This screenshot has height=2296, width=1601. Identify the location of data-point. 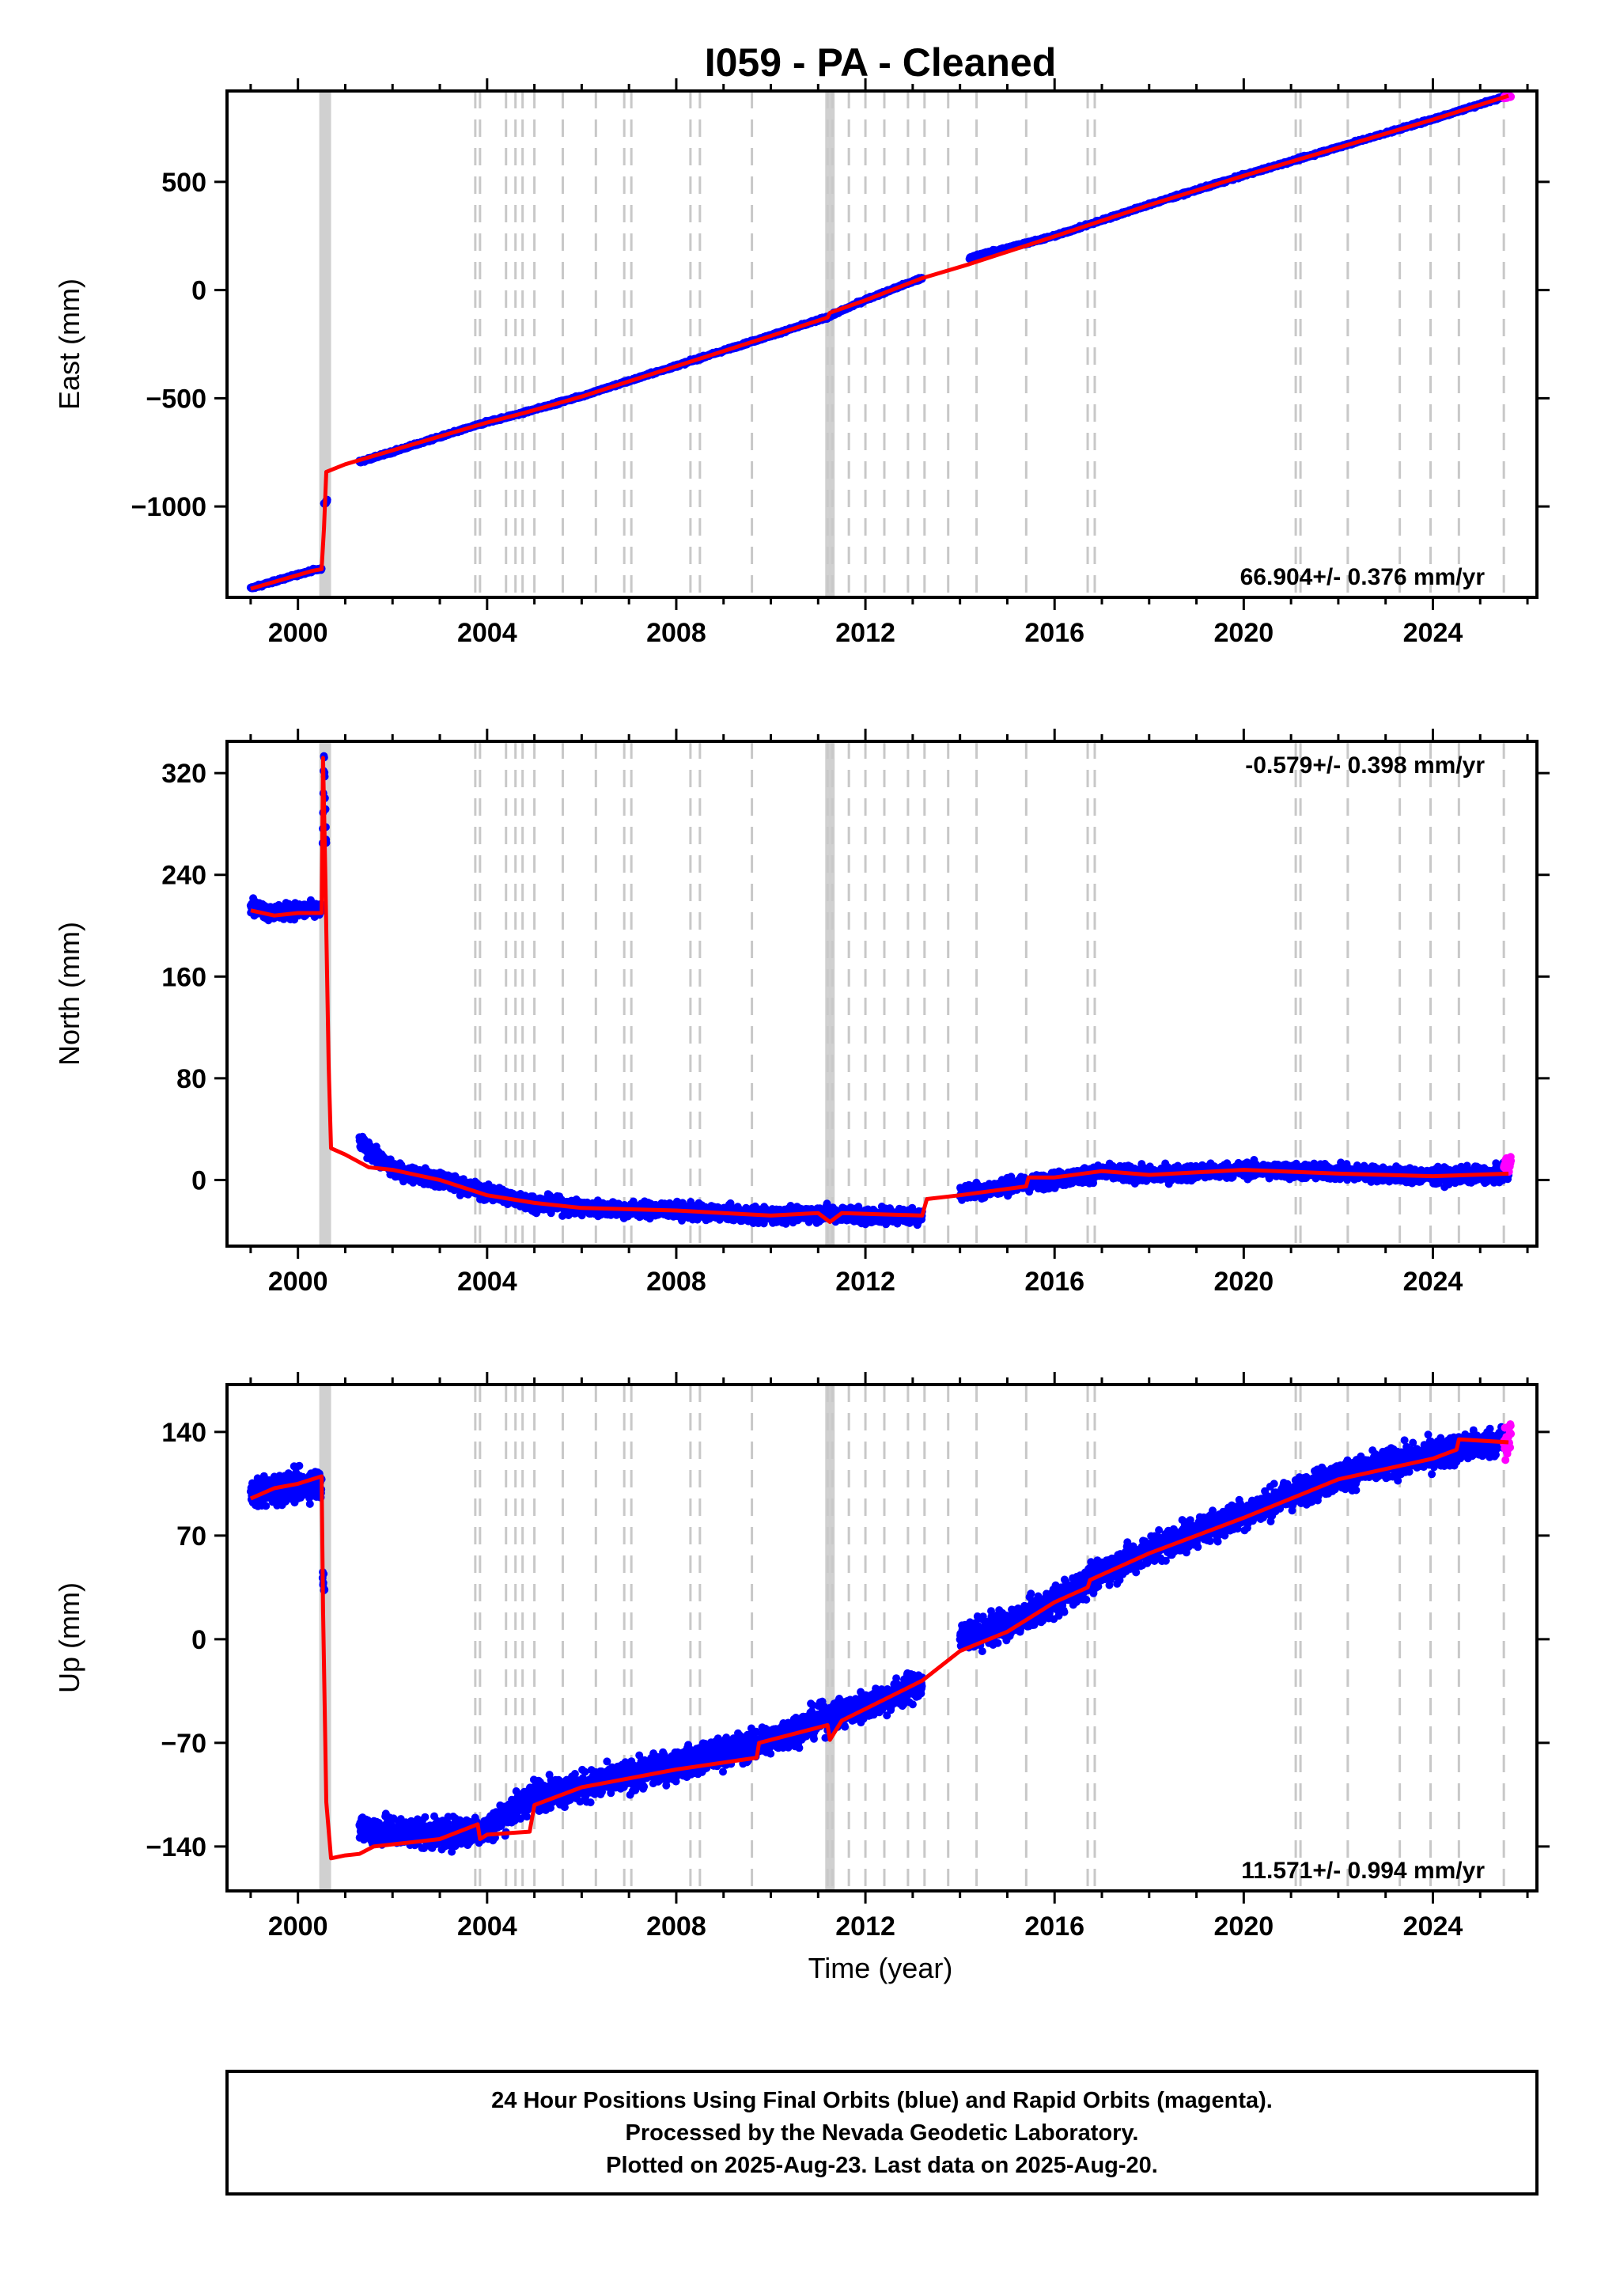
(1512, 97).